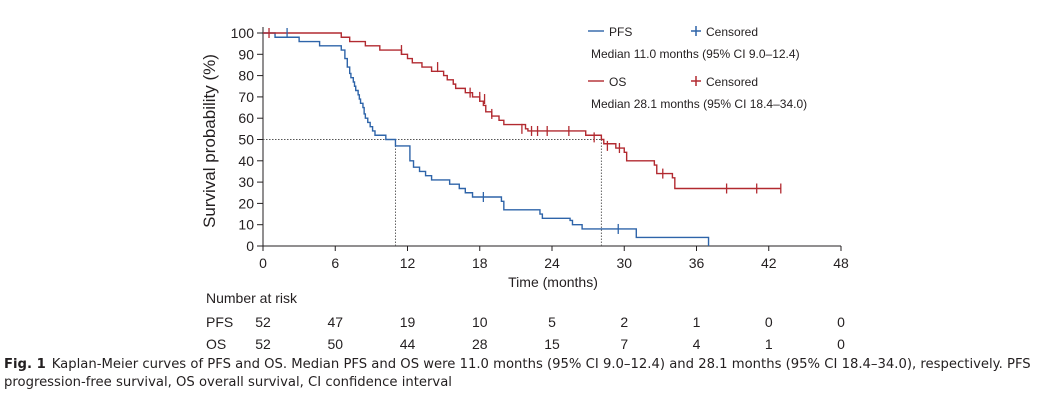 Image resolution: width=1047 pixels, height=405 pixels. Describe the element at coordinates (246, 118) in the screenshot. I see `y-tick-label: 60` at that location.